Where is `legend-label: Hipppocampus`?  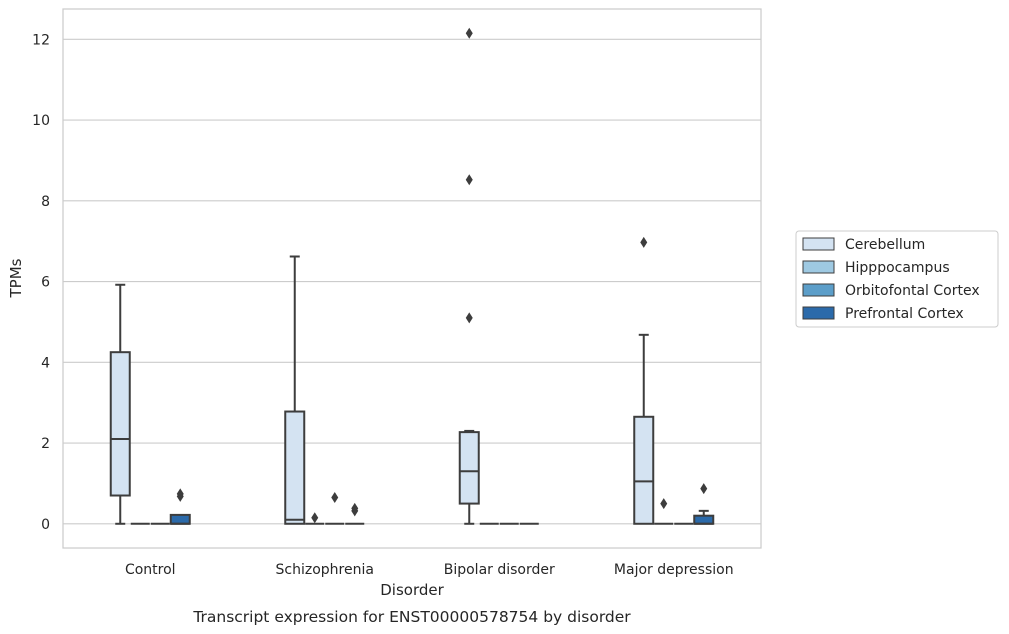
legend-label: Hipppocampus is located at coordinates (897, 268).